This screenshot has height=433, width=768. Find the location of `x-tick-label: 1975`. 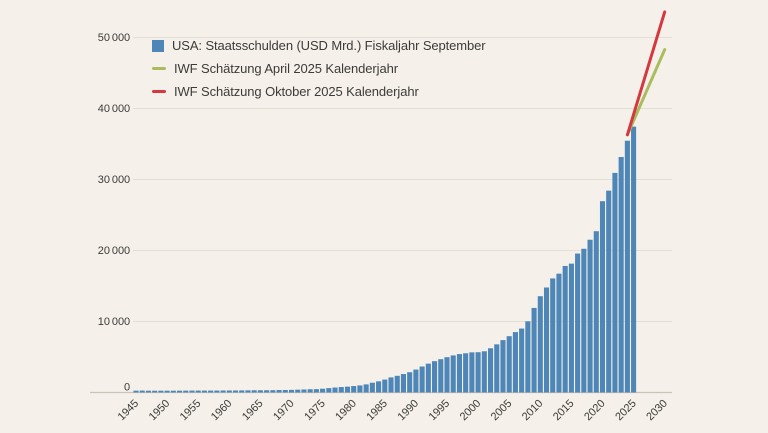

x-tick-label: 1975 is located at coordinates (315, 411).